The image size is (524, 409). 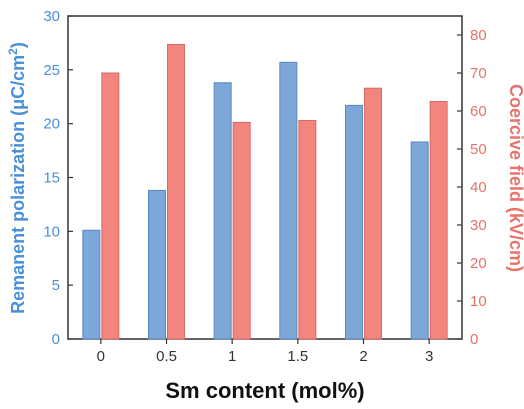 I want to click on left-axis-title-end: ), so click(x=18, y=45).